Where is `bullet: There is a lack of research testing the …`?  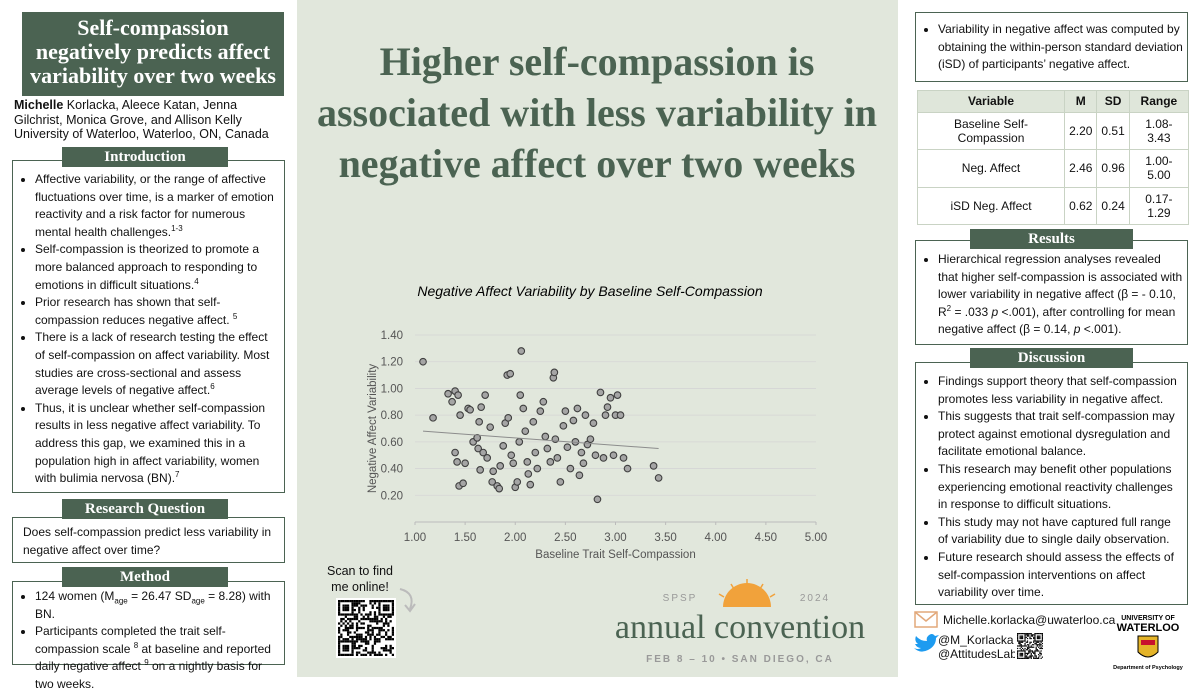
bullet: There is a lack of research testing the … is located at coordinates (157, 364).